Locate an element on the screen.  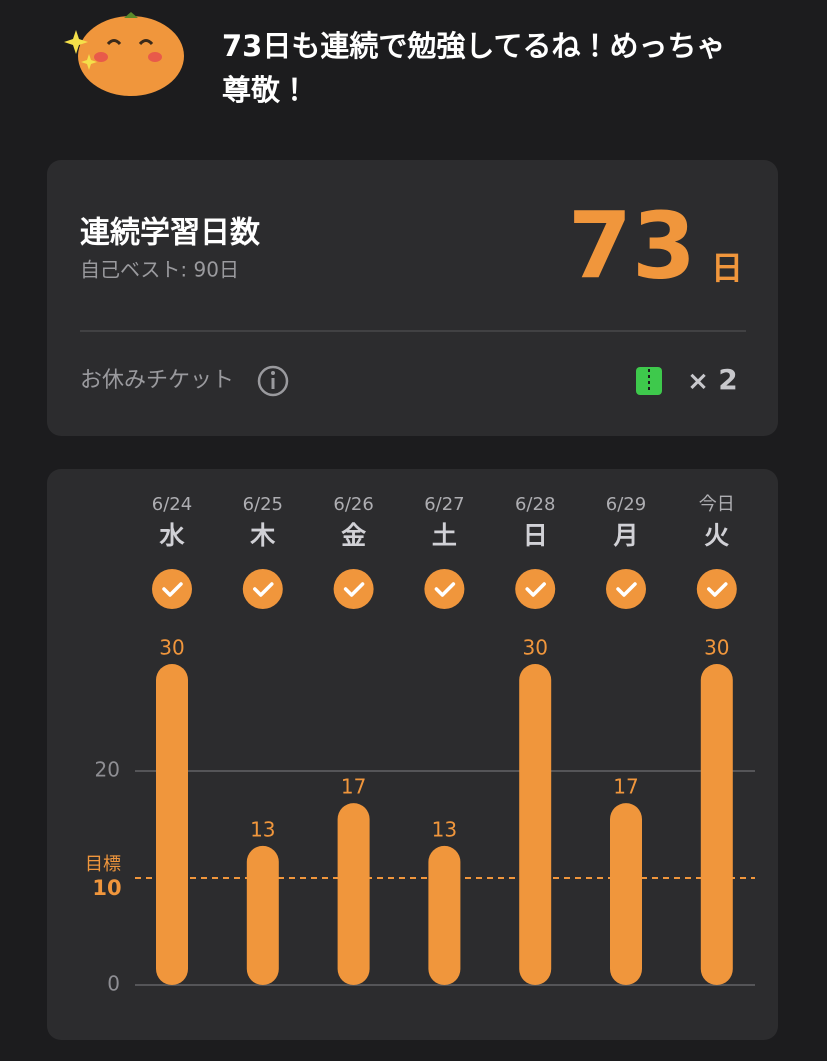
weekday-label: 木 is located at coordinates (262, 535).